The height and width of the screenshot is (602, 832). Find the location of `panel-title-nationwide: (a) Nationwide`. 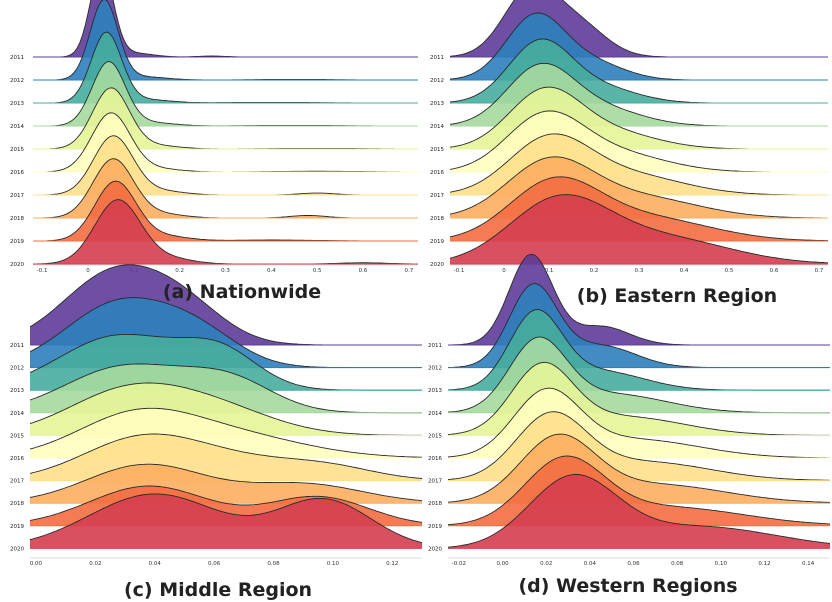

panel-title-nationwide: (a) Nationwide is located at coordinates (242, 292).